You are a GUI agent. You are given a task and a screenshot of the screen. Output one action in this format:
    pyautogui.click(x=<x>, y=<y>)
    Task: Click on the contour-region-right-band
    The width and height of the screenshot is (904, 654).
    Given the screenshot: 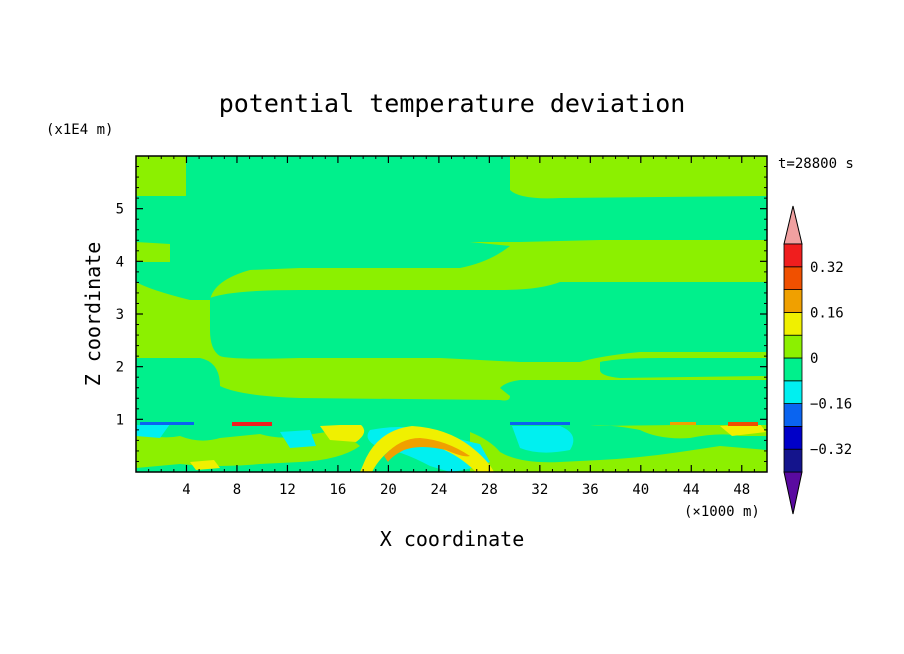 What is the action you would take?
    pyautogui.click(x=683, y=368)
    